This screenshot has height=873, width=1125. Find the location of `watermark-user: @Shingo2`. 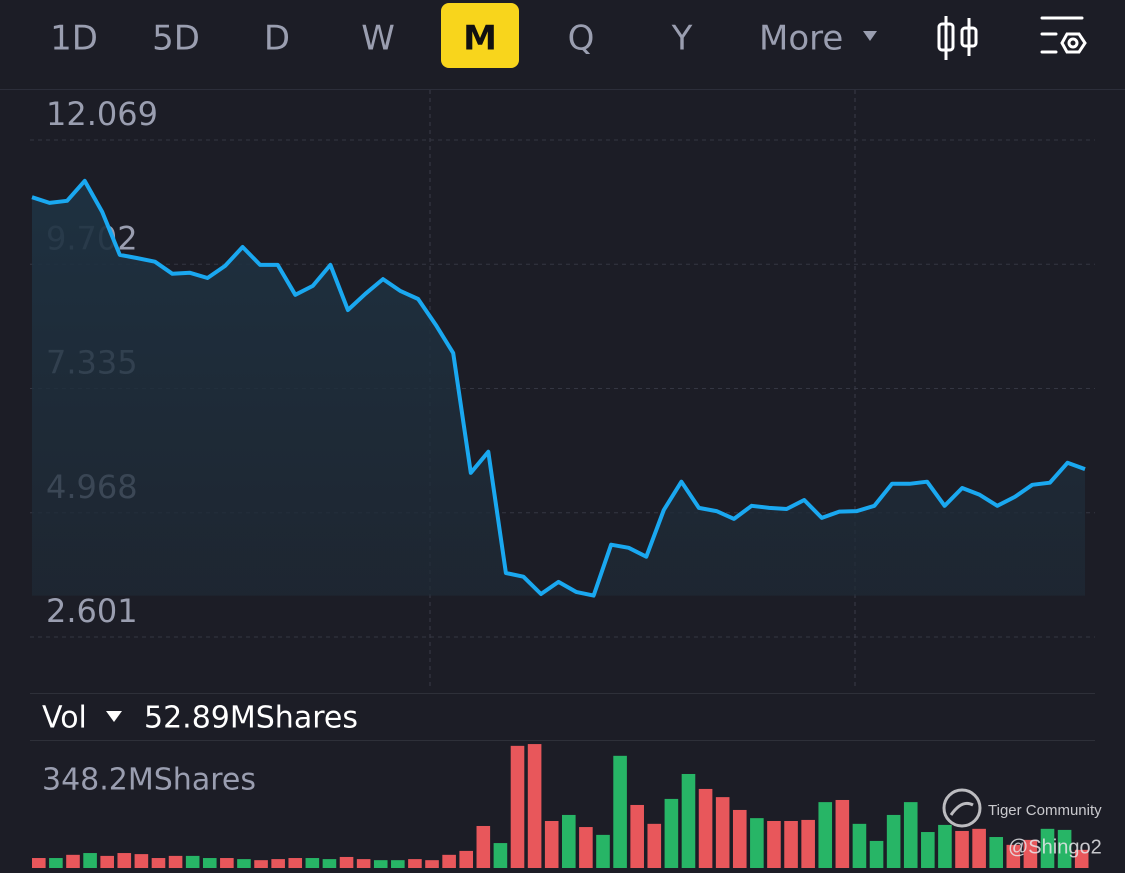

watermark-user: @Shingo2 is located at coordinates (1055, 847).